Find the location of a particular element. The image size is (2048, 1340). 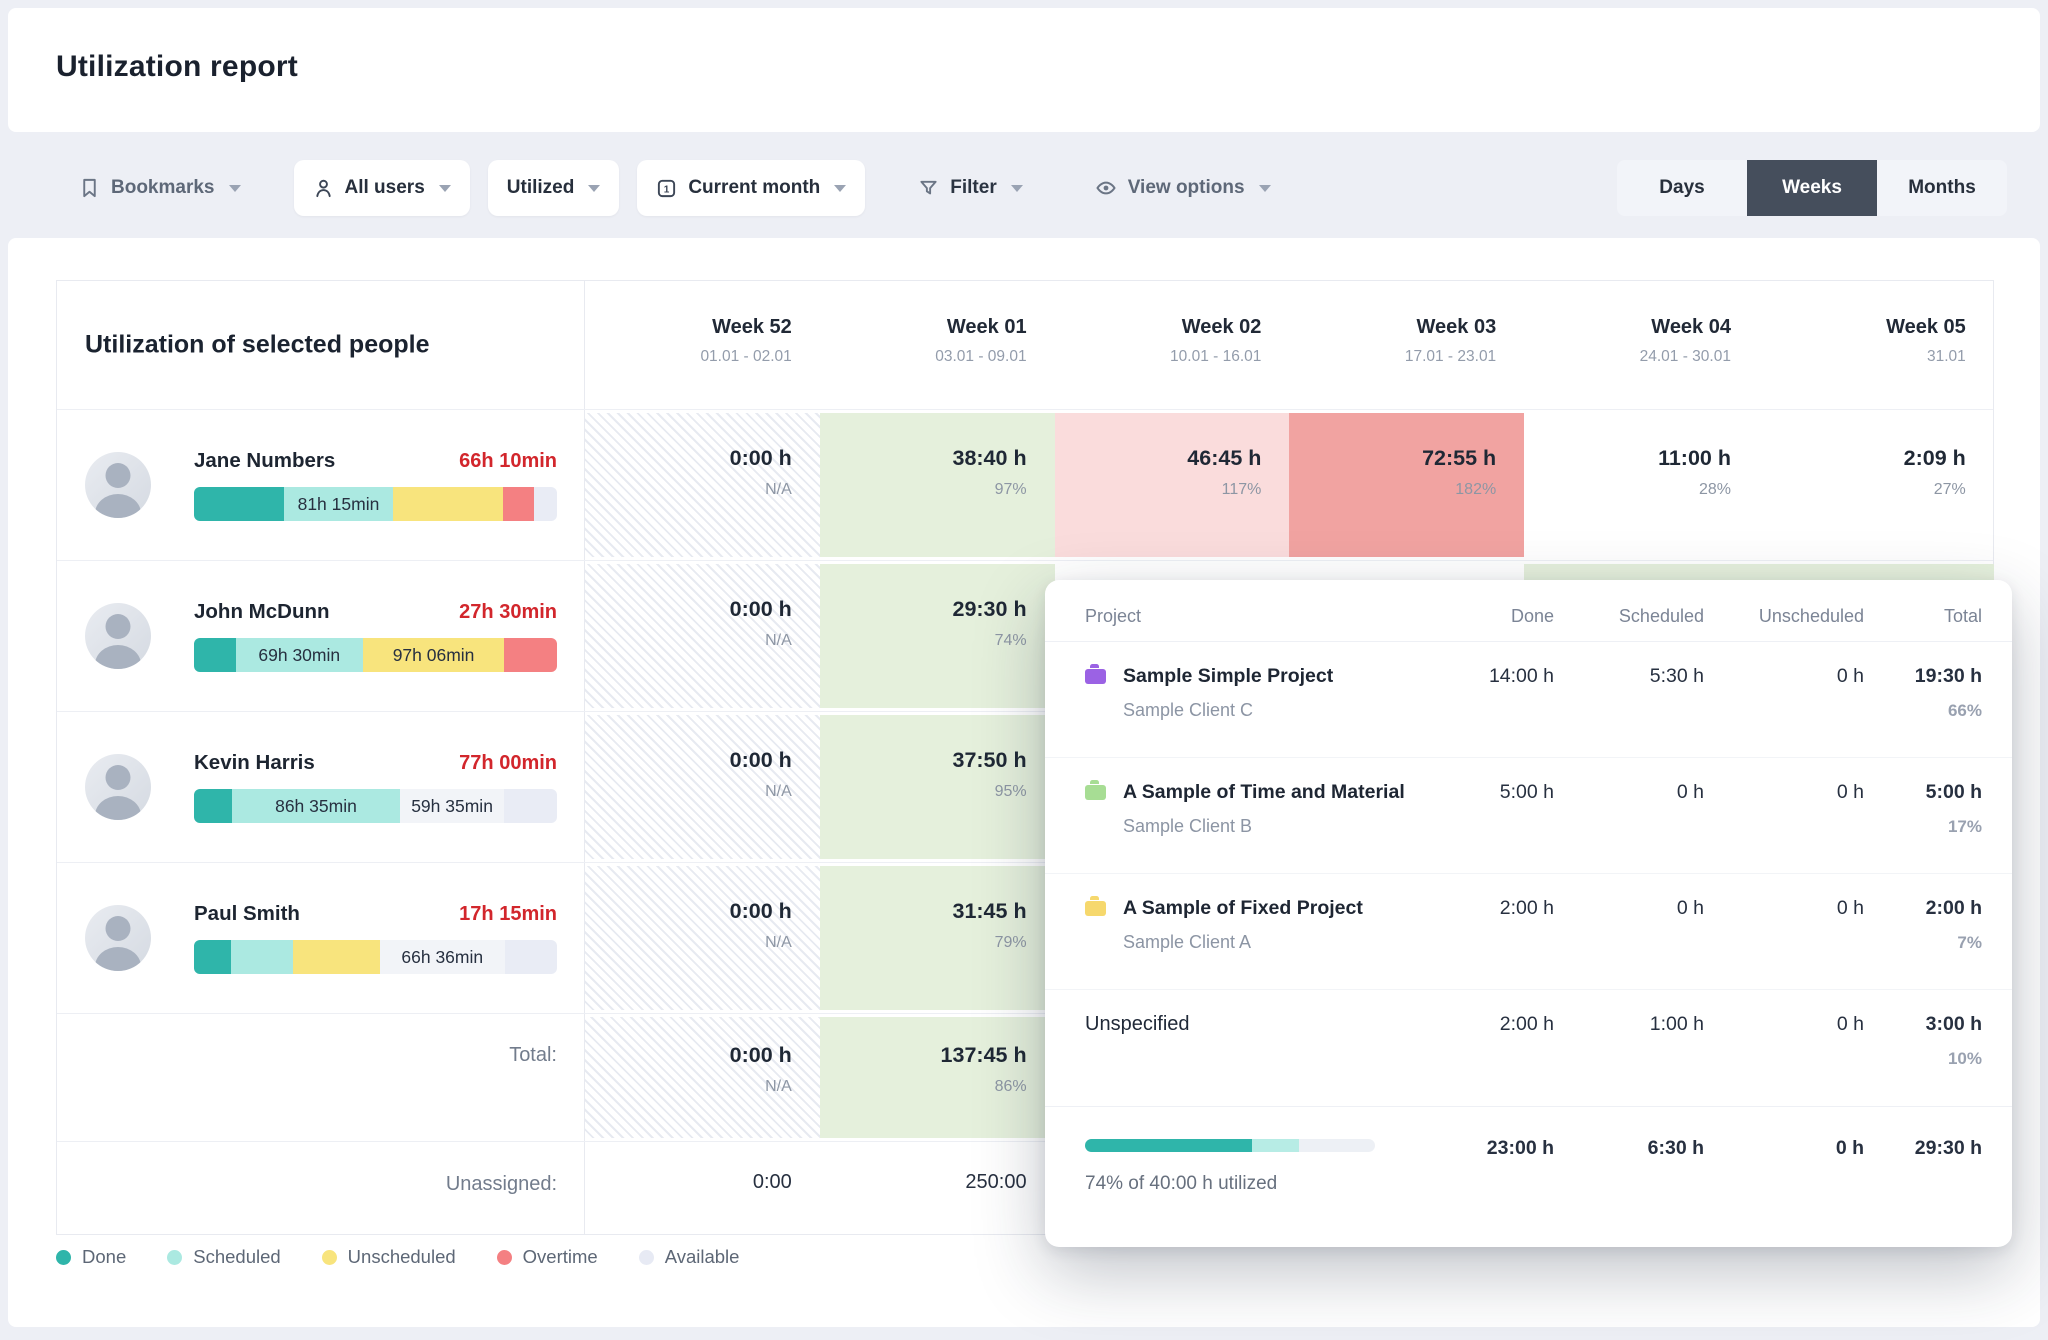

cell-percent: 117% is located at coordinates (1241, 489).